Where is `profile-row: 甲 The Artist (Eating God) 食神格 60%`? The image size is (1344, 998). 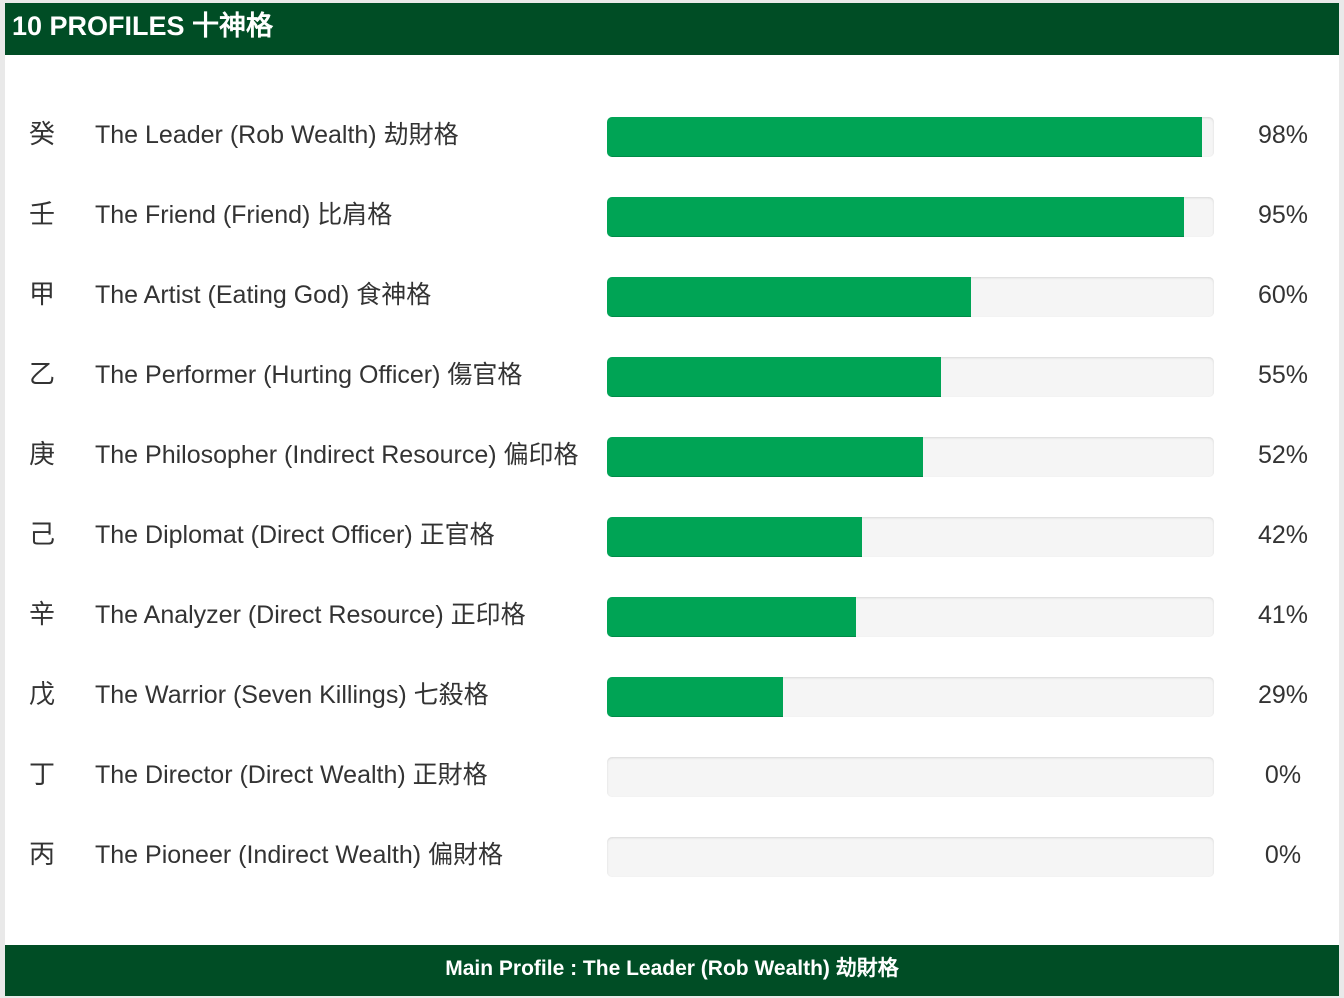 profile-row: 甲 The Artist (Eating God) 食神格 60% is located at coordinates (672, 326).